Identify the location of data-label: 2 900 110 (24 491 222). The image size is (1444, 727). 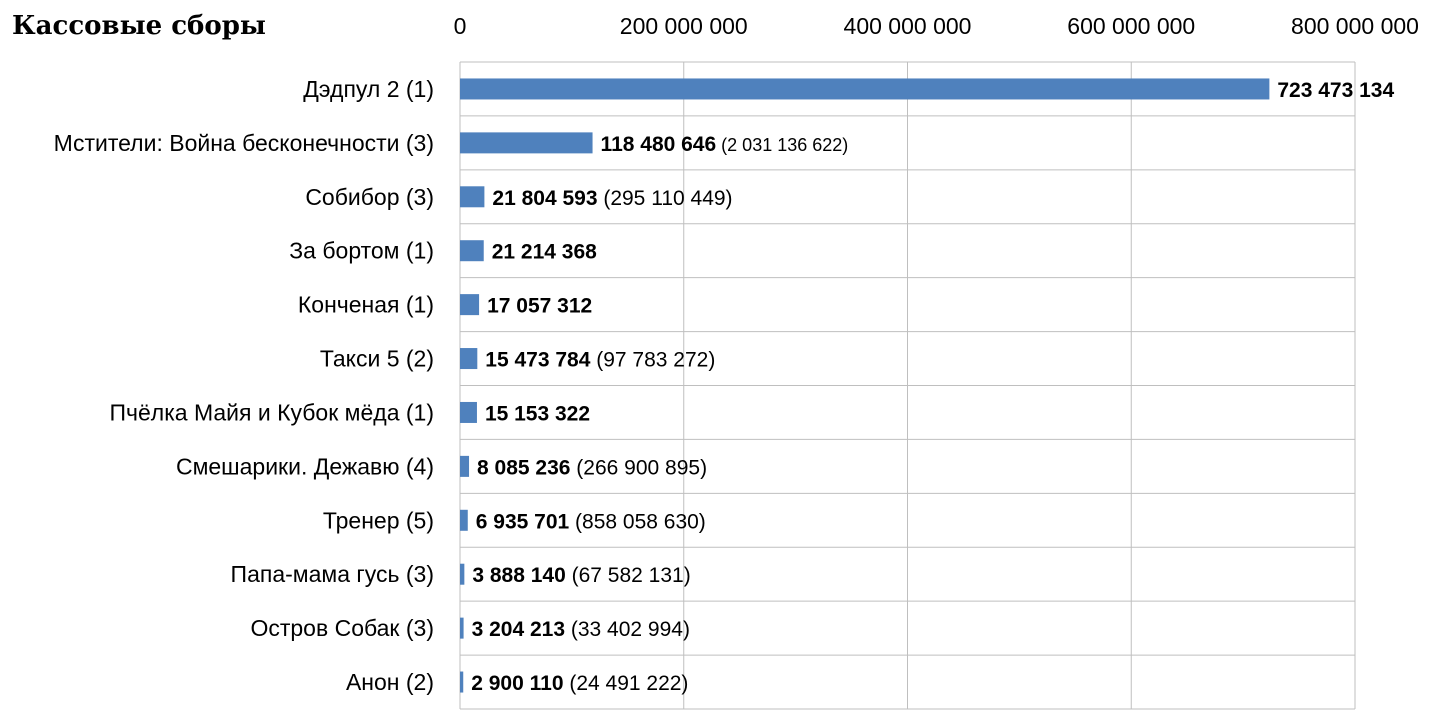
(579, 683).